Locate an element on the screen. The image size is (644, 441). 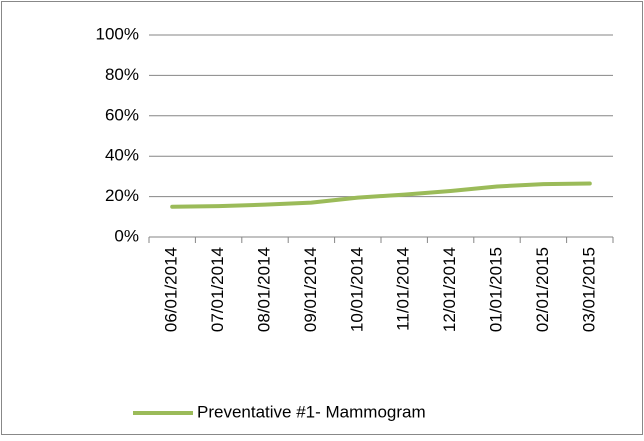
x-tick-label: 10/01/2014 is located at coordinates (356, 289).